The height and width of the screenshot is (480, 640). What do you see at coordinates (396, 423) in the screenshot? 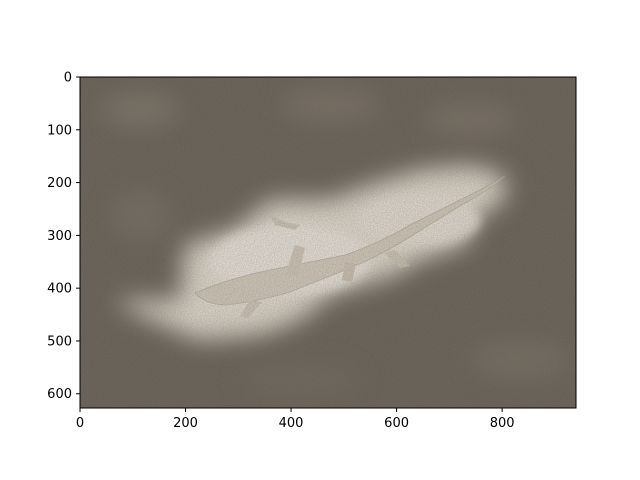
I see `x-tick-label: 600` at bounding box center [396, 423].